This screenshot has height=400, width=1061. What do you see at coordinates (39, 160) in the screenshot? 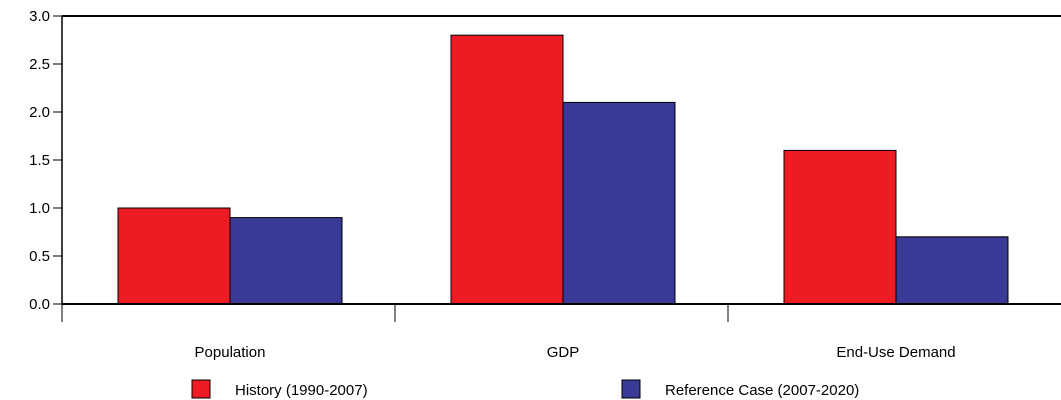
I see `y-tick-label: 1.5` at bounding box center [39, 160].